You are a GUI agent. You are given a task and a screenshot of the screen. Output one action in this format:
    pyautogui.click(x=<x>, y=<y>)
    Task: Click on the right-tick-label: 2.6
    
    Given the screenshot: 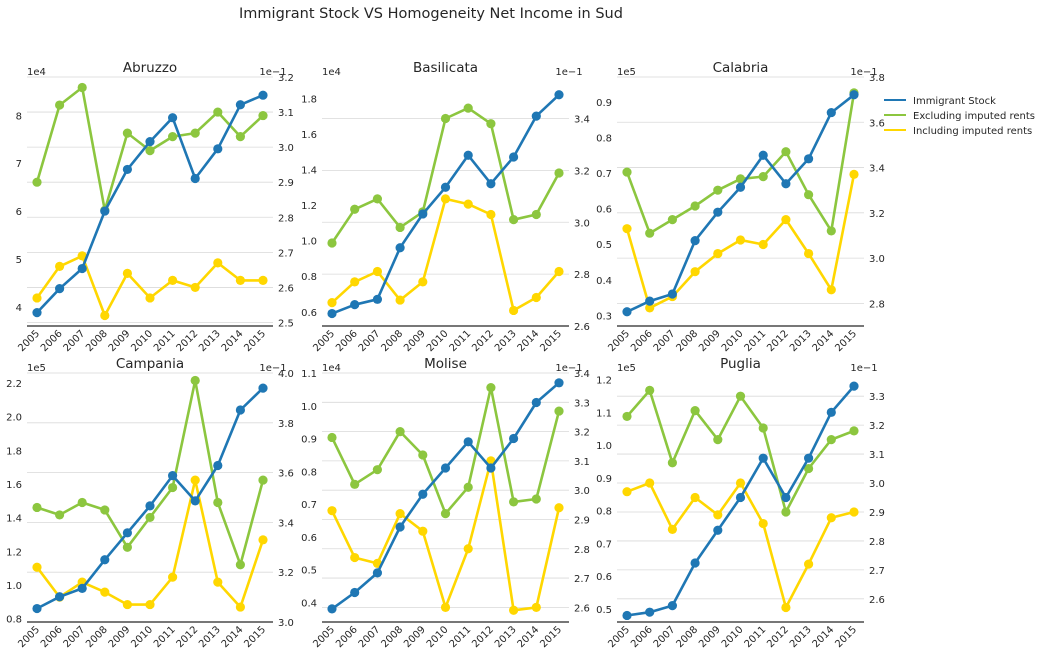 What is the action you would take?
    pyautogui.click(x=286, y=288)
    